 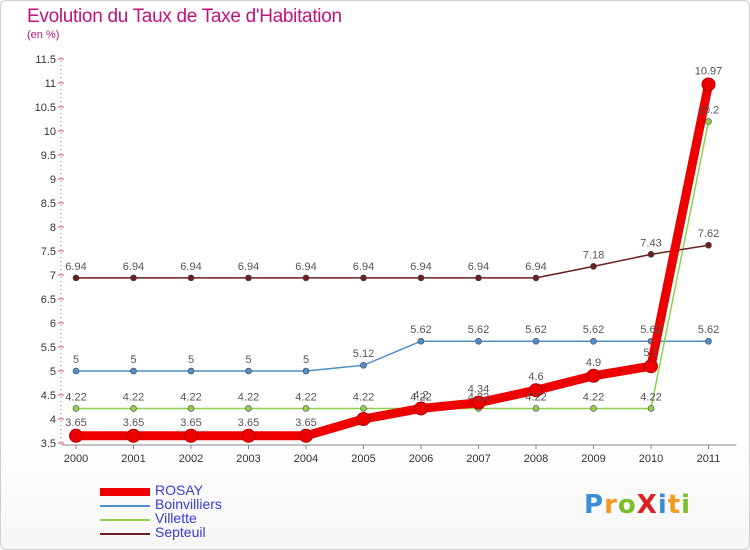 I want to click on legend-item-septeuil: Septeuil, so click(x=200, y=533).